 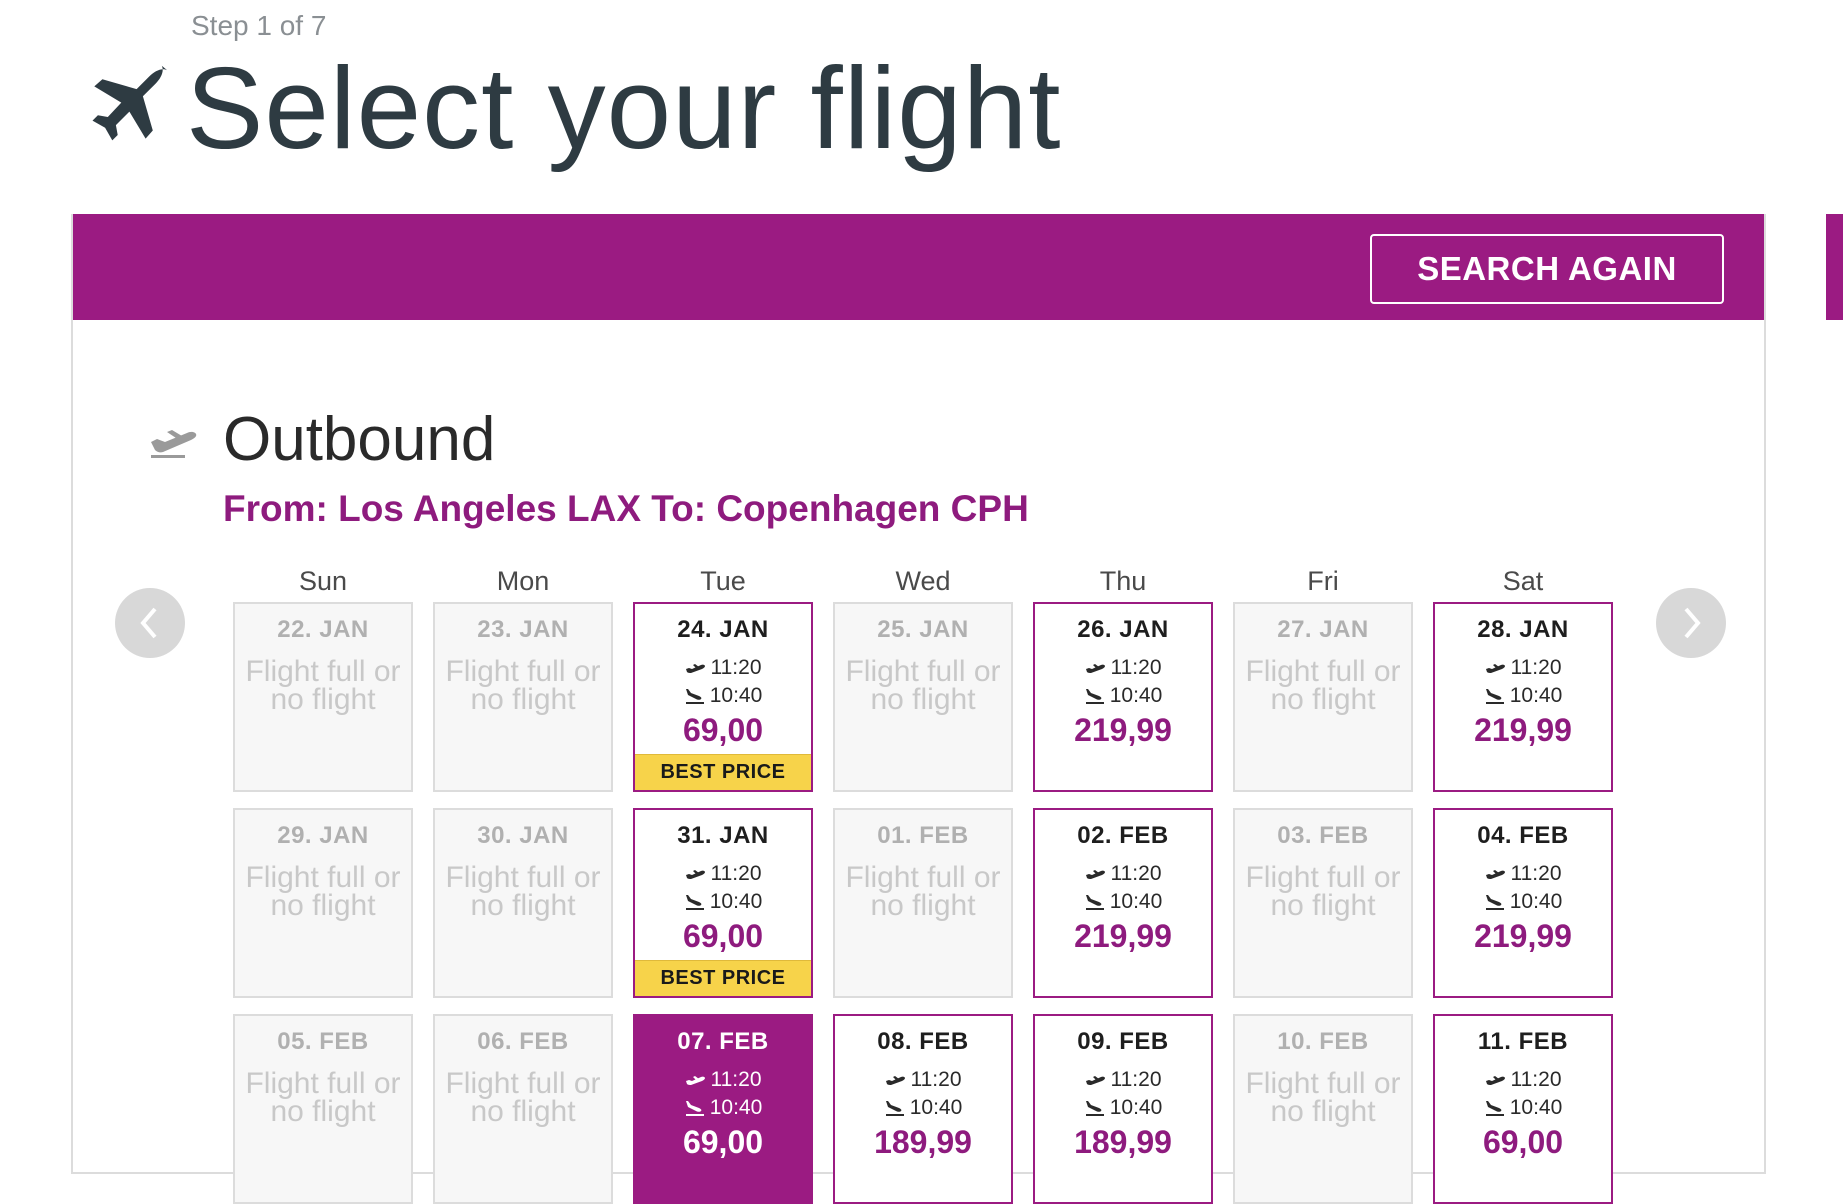 What do you see at coordinates (723, 978) in the screenshot?
I see `best-price-badge: BEST PRICE` at bounding box center [723, 978].